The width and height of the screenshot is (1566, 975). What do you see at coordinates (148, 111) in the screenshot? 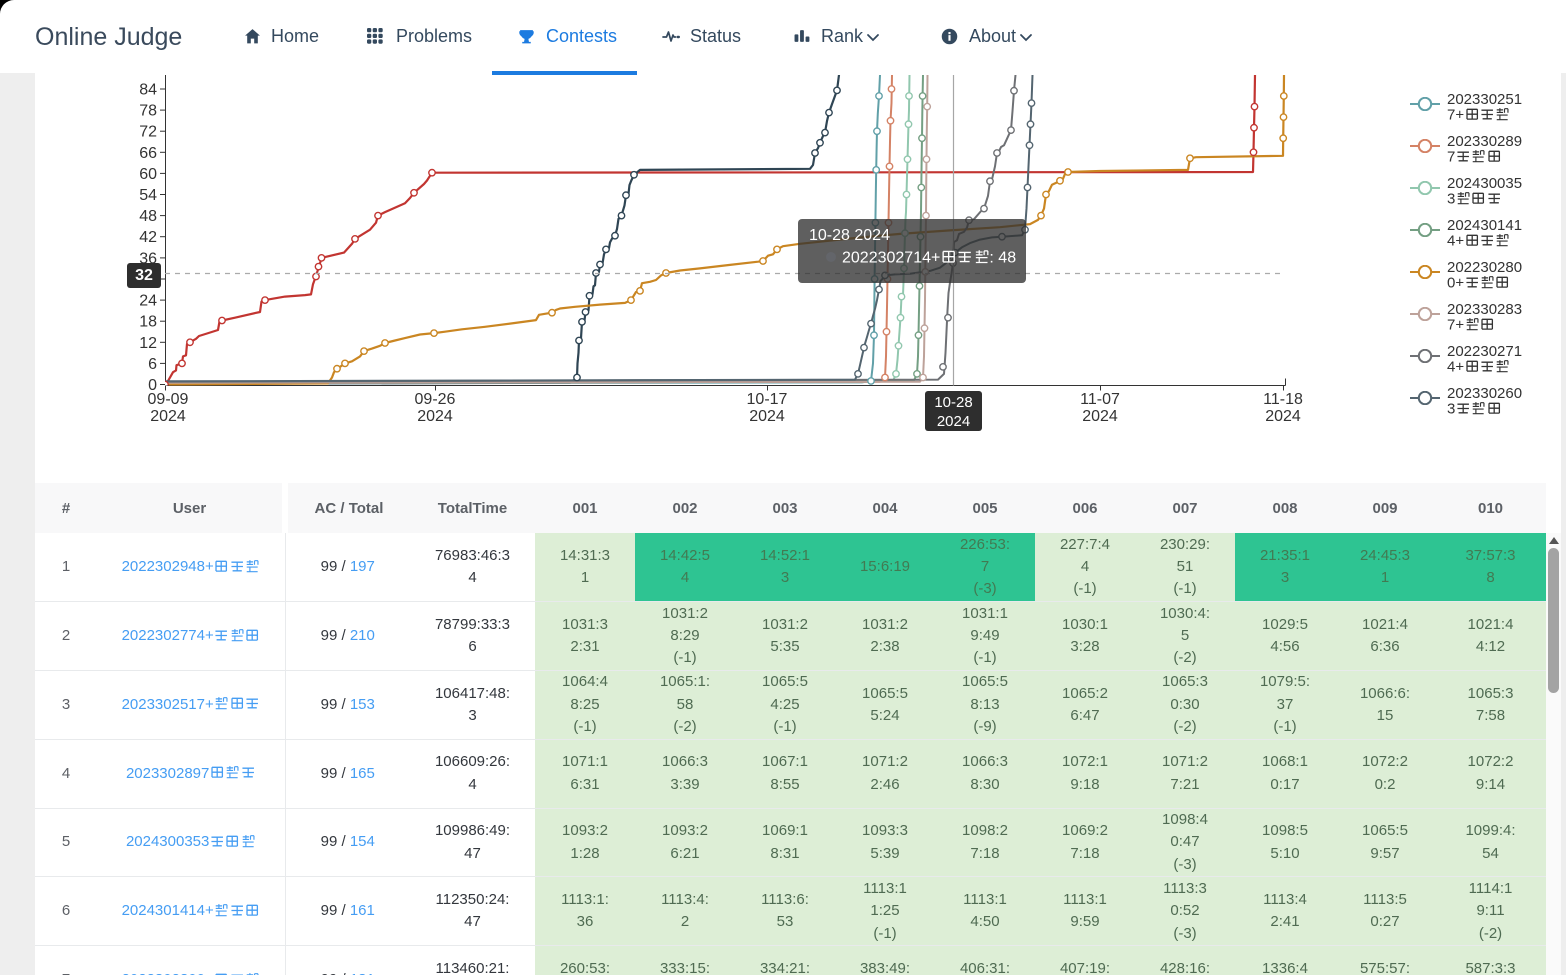
I see `svg-text: 78` at bounding box center [148, 111].